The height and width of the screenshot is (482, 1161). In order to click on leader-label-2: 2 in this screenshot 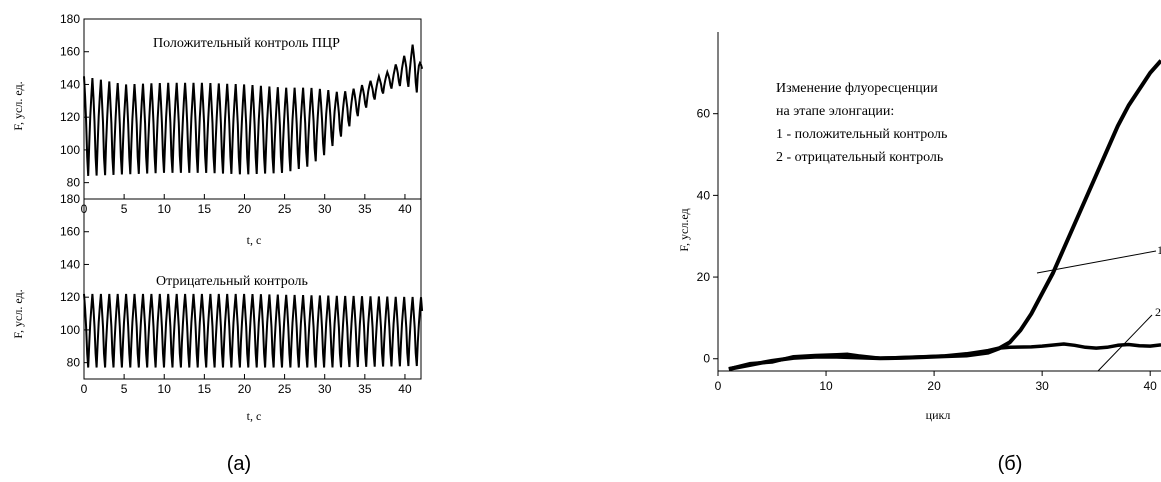, I will do `click(1158, 312)`.